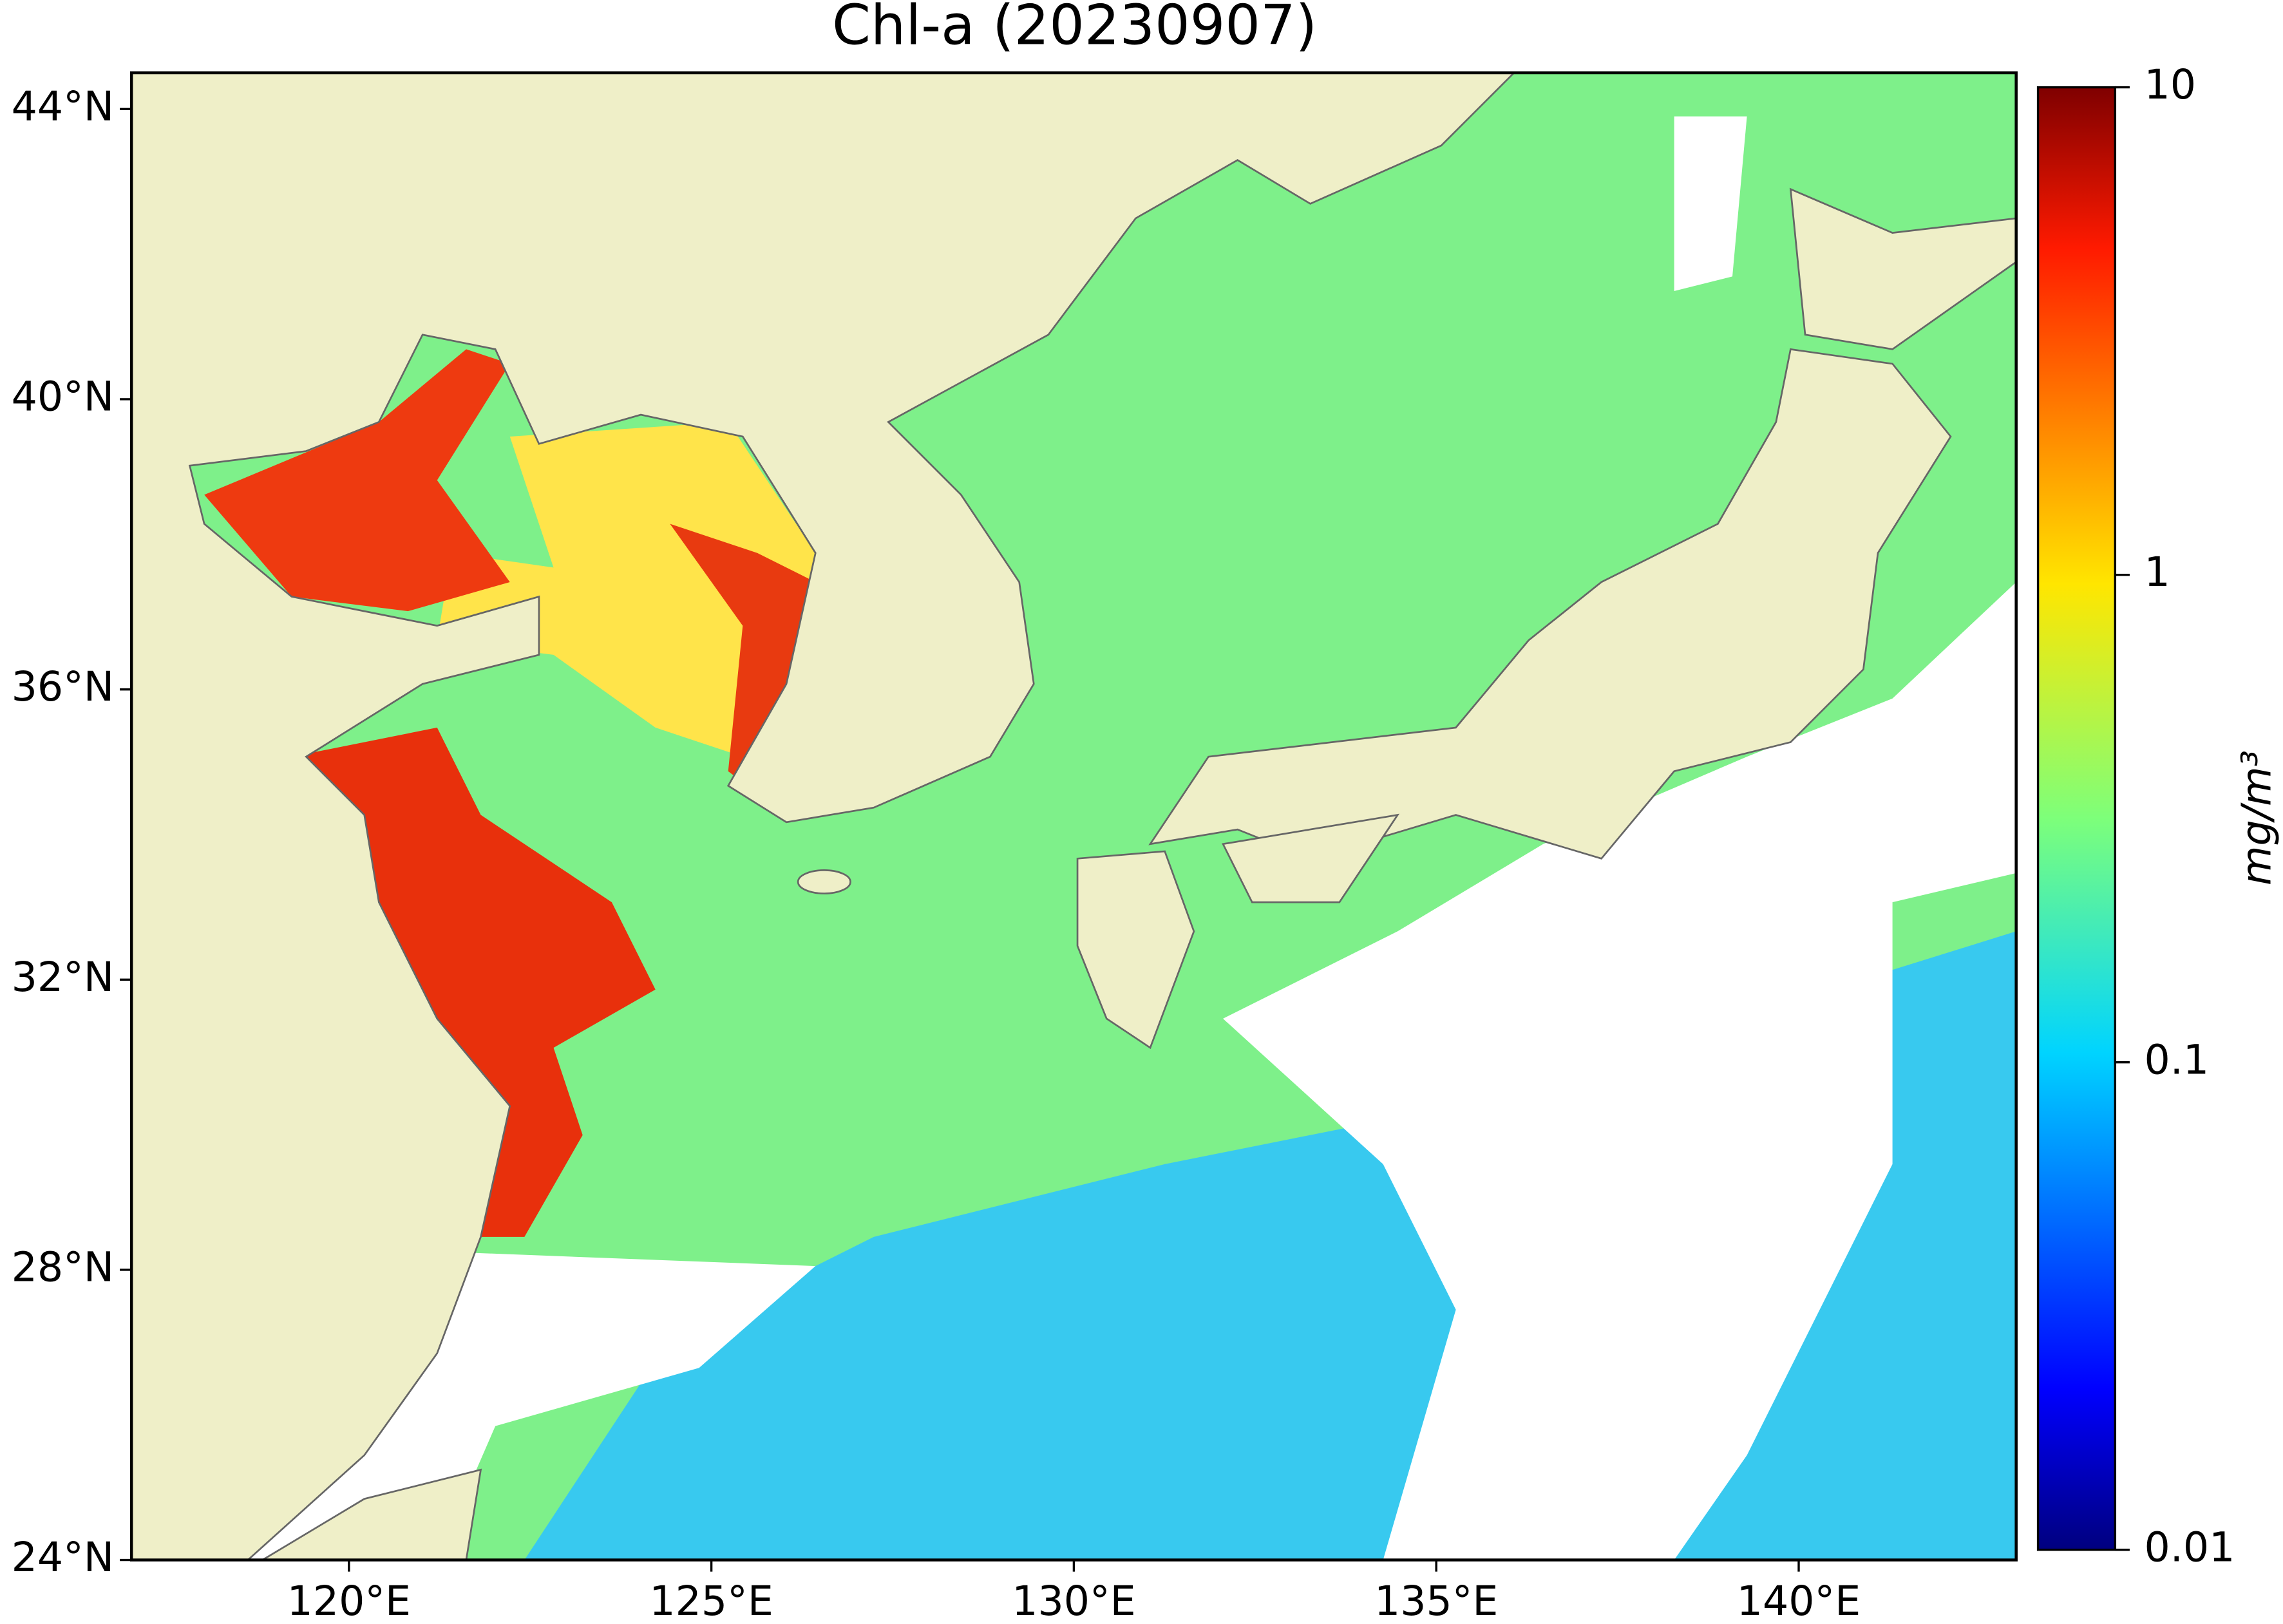 The image size is (2283, 1624). What do you see at coordinates (824, 881) in the screenshot?
I see `jeju` at bounding box center [824, 881].